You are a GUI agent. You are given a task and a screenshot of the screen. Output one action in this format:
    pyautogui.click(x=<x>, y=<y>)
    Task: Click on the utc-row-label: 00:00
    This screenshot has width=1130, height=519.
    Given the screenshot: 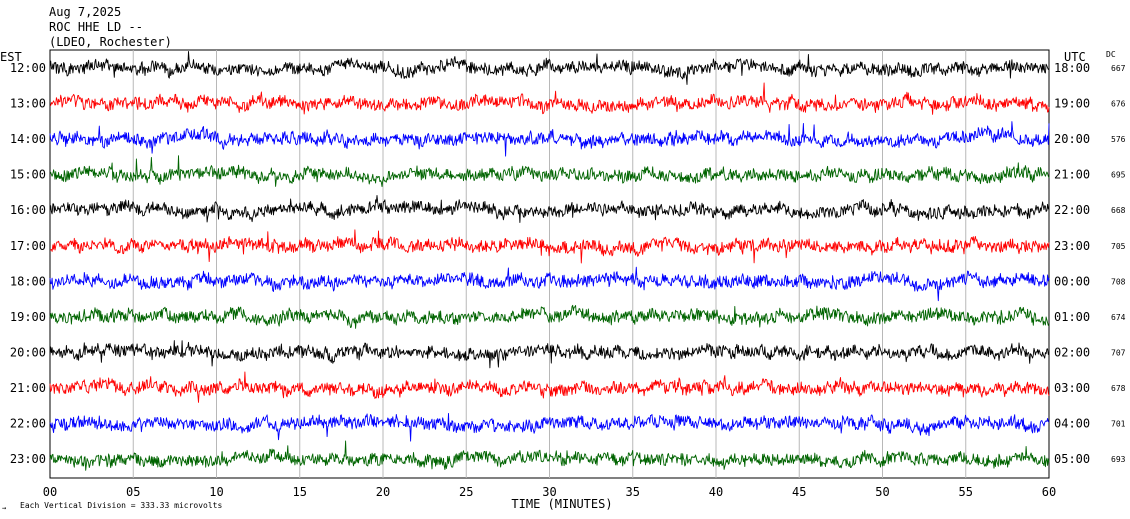 What is the action you would take?
    pyautogui.click(x=1072, y=281)
    